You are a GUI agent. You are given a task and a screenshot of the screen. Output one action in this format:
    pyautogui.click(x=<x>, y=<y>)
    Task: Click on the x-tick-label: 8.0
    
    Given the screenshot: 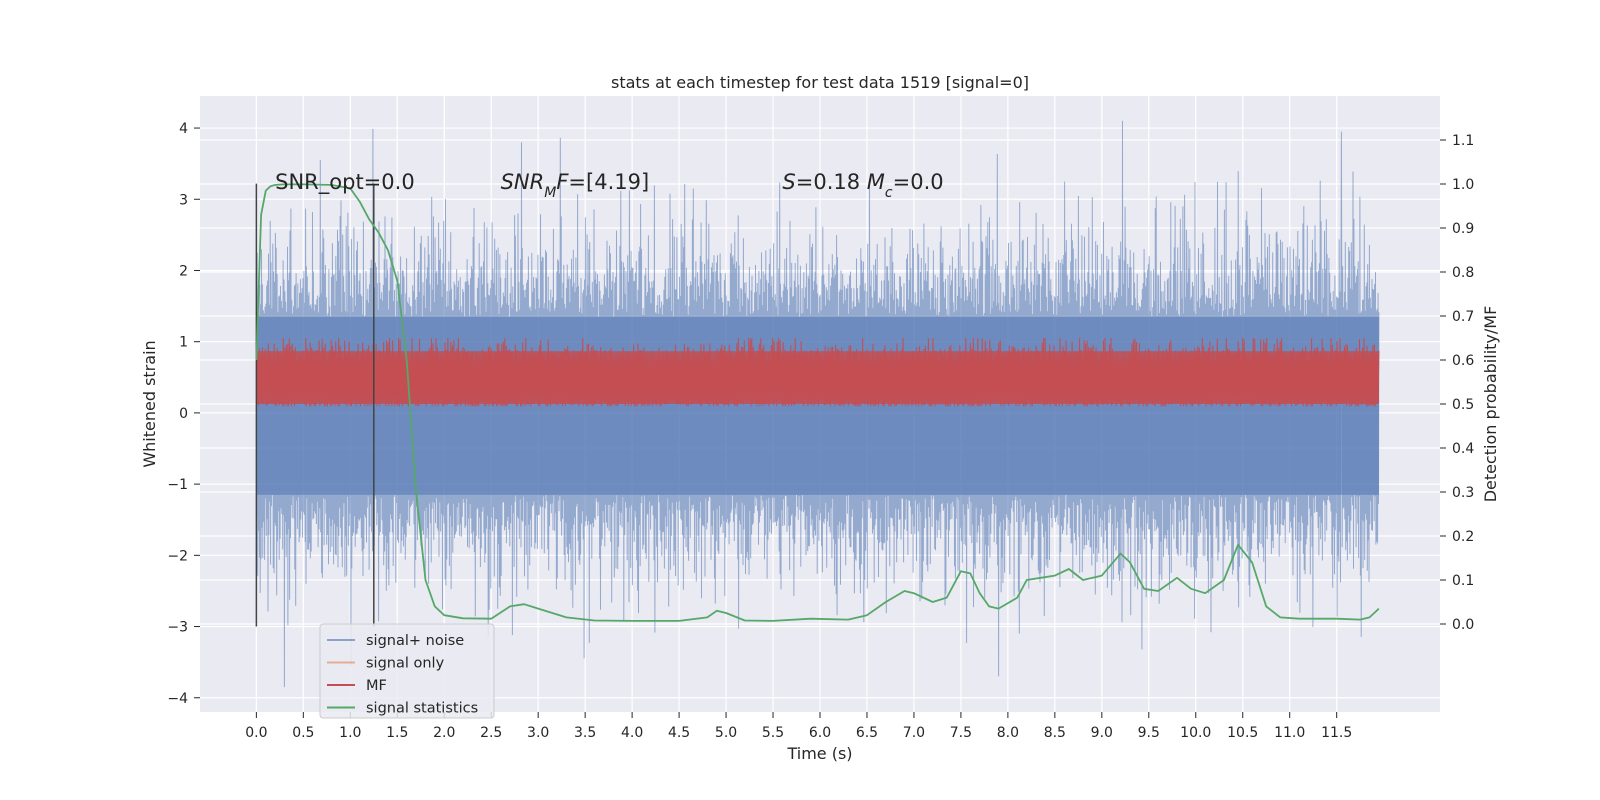 What is the action you would take?
    pyautogui.click(x=1008, y=733)
    